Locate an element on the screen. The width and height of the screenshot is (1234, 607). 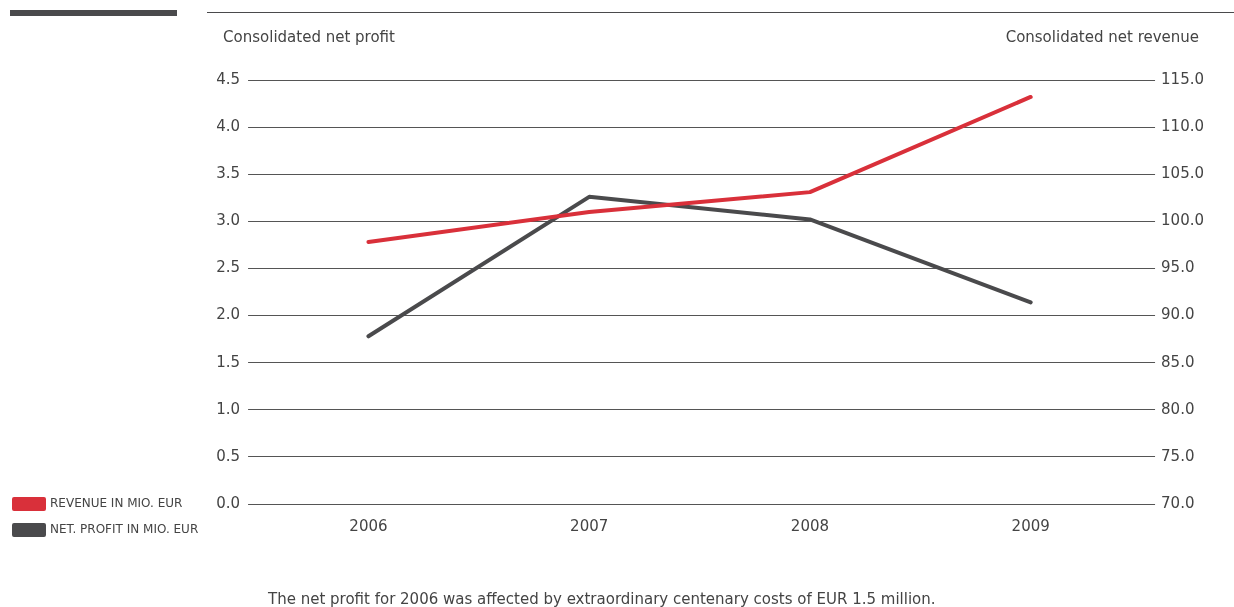
legend-label: REVENUE IN MIO. EUR is located at coordinates (116, 503).